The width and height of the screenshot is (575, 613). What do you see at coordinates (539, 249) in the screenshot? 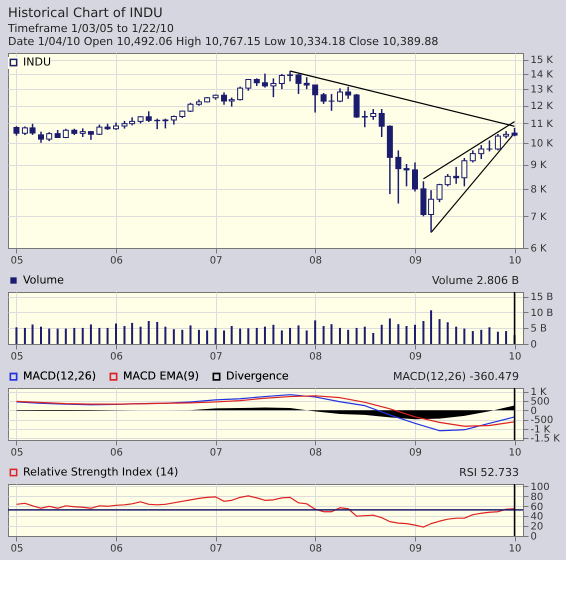
I see `y-tick-label: 6 K` at bounding box center [539, 249].